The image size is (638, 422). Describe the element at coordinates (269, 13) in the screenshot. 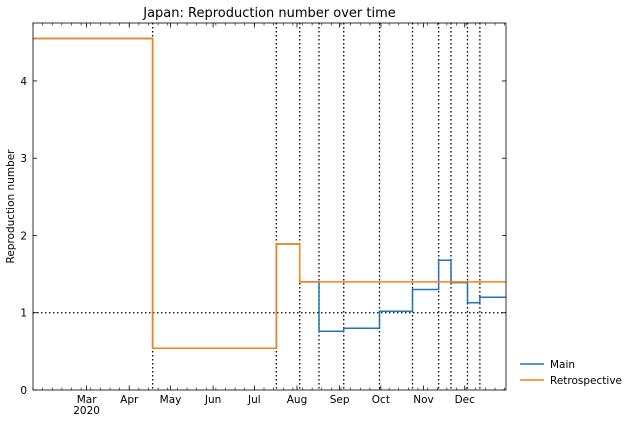

I see `chart-title: Japan: Reproduction number over time` at that location.